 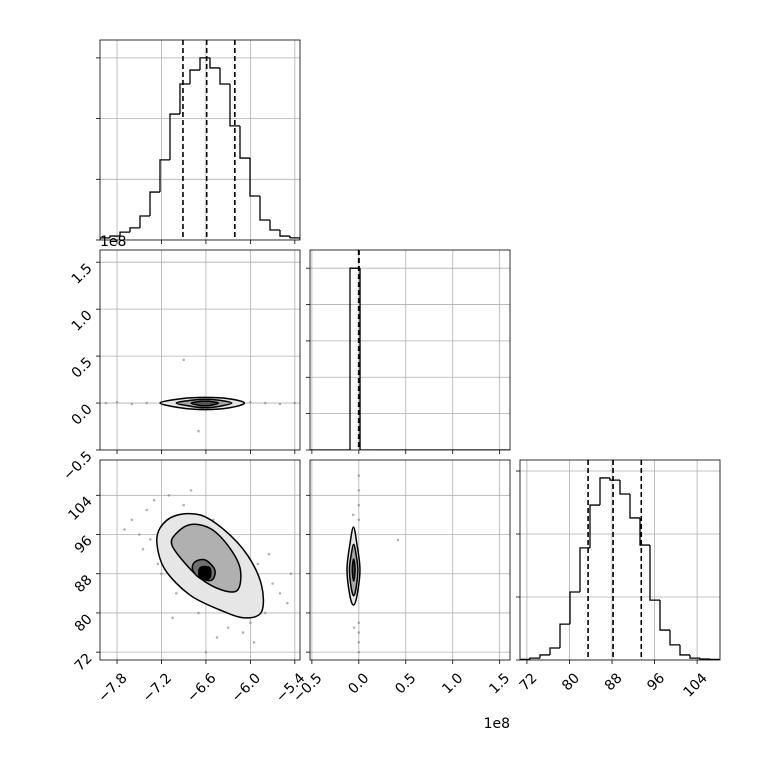 What do you see at coordinates (497, 724) in the screenshot?
I see `x-offset-label: 1e8` at bounding box center [497, 724].